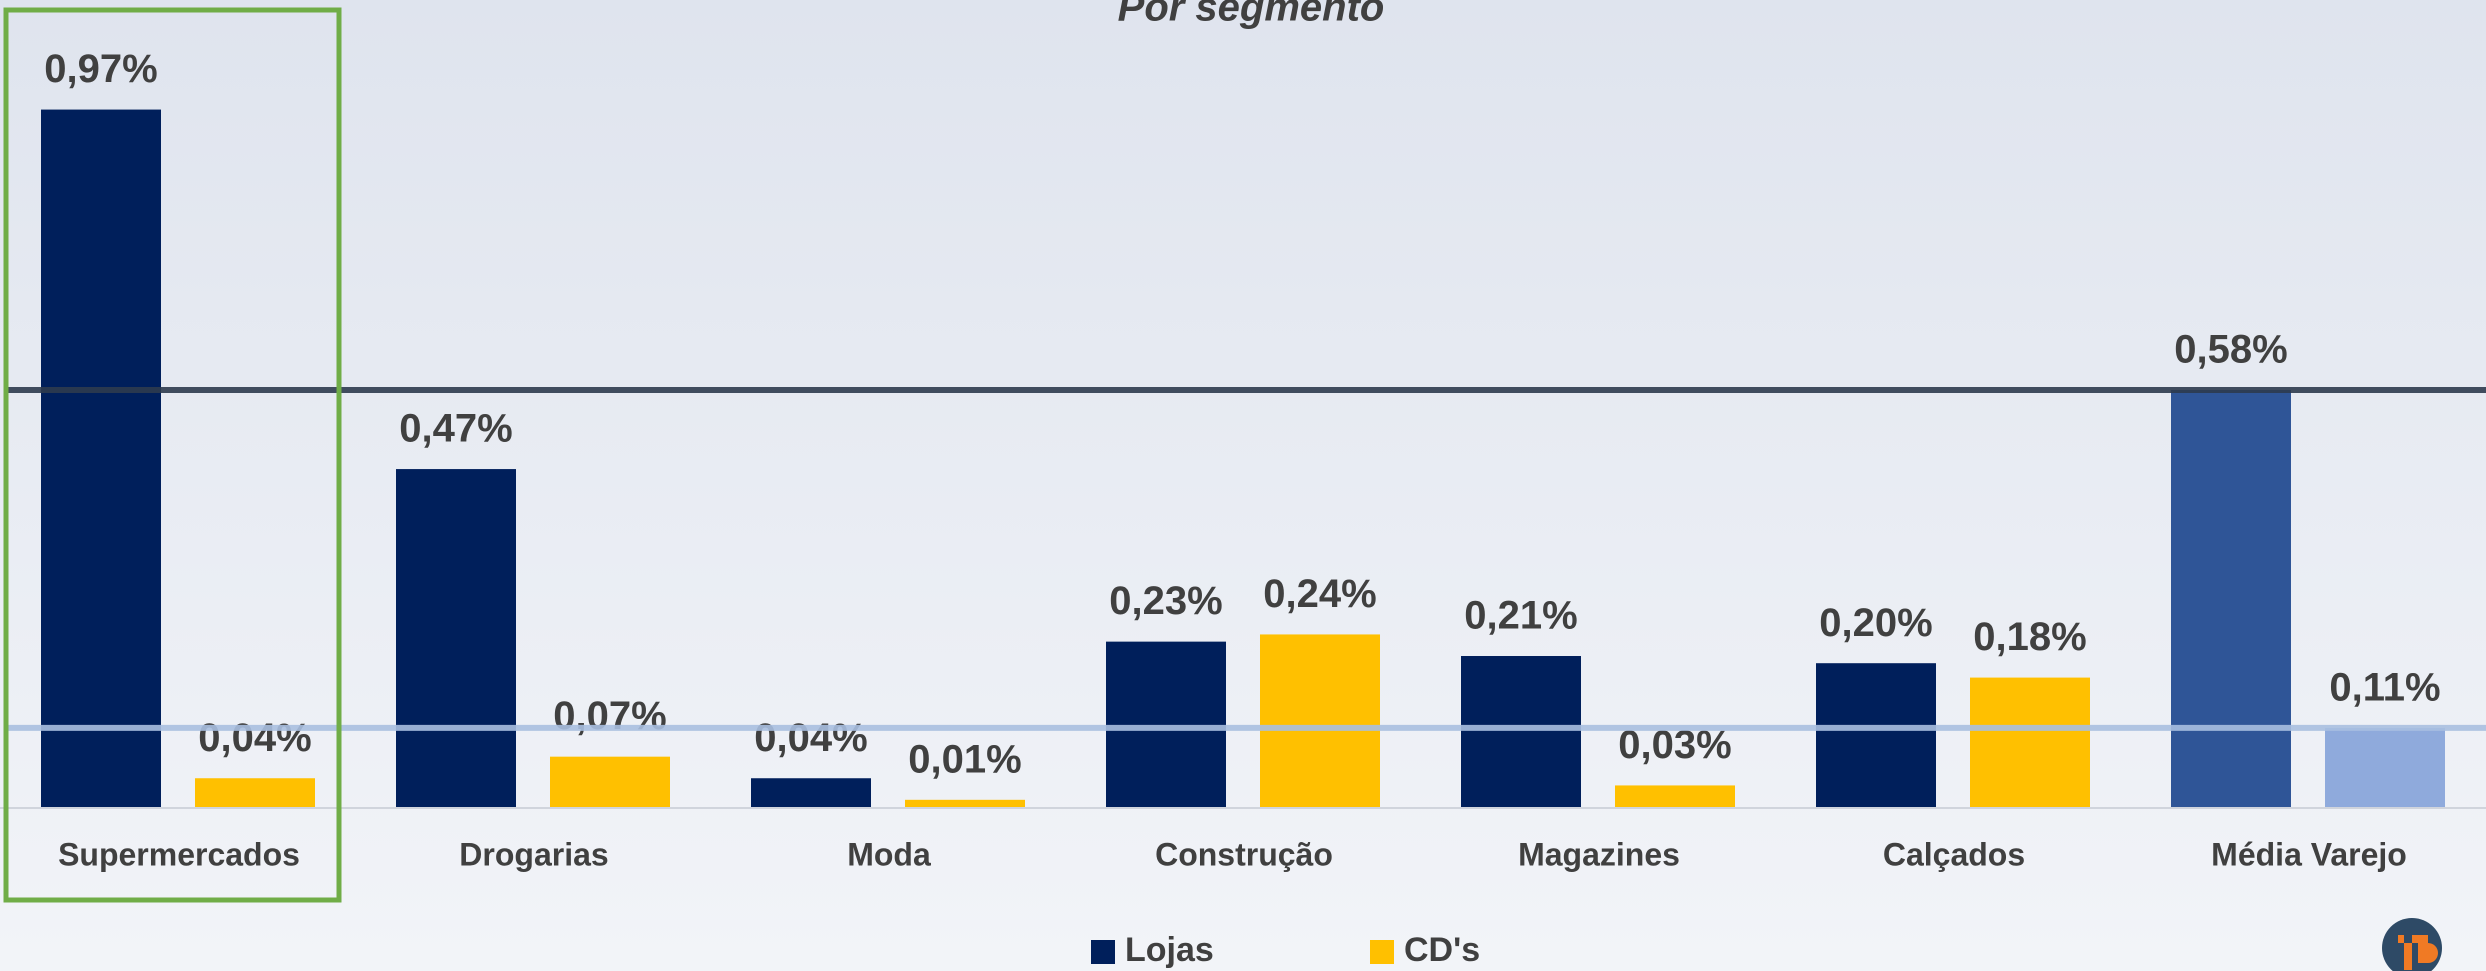 This screenshot has height=971, width=2486. Describe the element at coordinates (889, 854) in the screenshot. I see `x-tick-label: Moda` at that location.